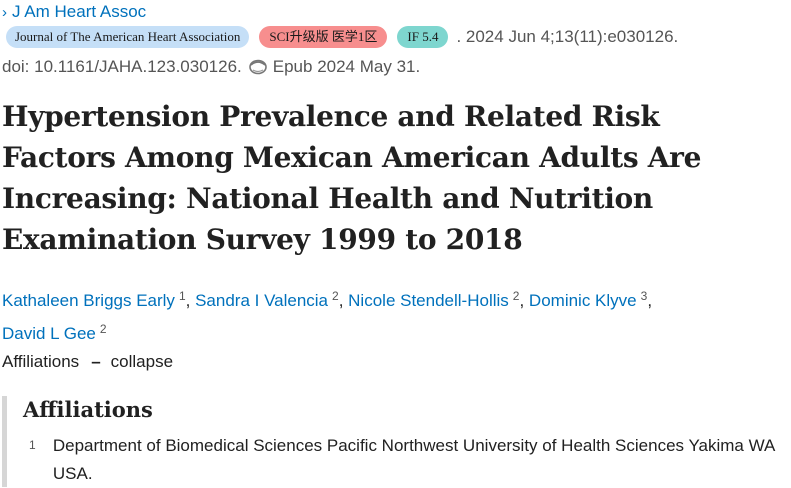 This screenshot has height=488, width=791. Describe the element at coordinates (4, 12) in the screenshot. I see `chevron-right-icon: ›` at that location.